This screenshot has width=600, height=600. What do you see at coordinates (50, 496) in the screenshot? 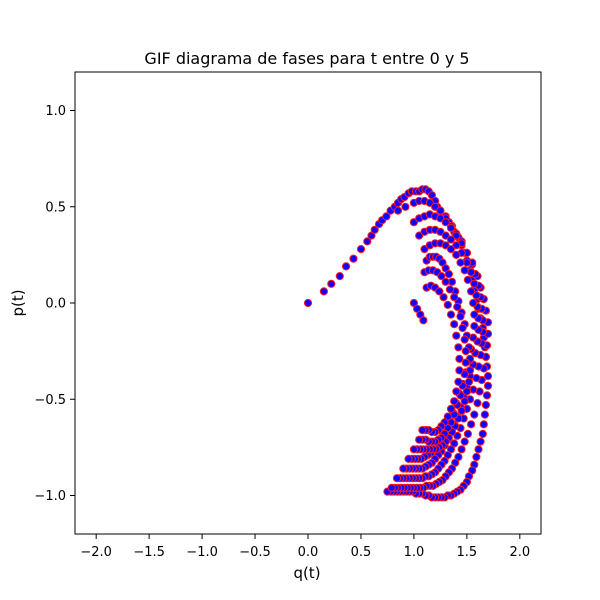
I see `y-tick-label: −1.0` at bounding box center [50, 496].